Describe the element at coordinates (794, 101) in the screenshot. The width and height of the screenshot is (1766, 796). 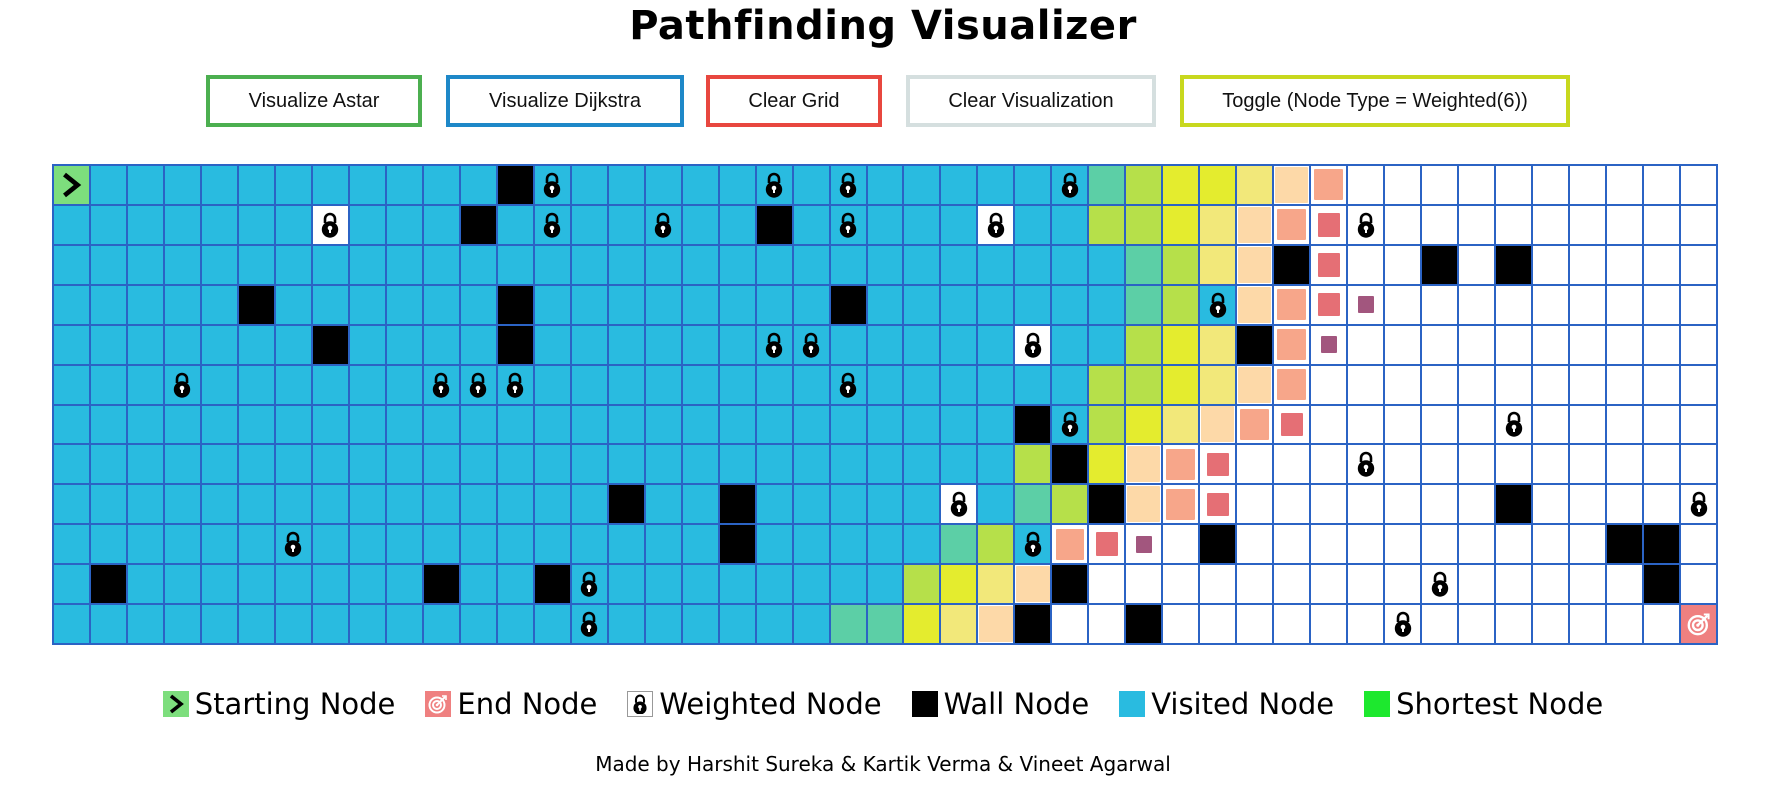
I see `clear-grid-button: Clear Grid` at that location.